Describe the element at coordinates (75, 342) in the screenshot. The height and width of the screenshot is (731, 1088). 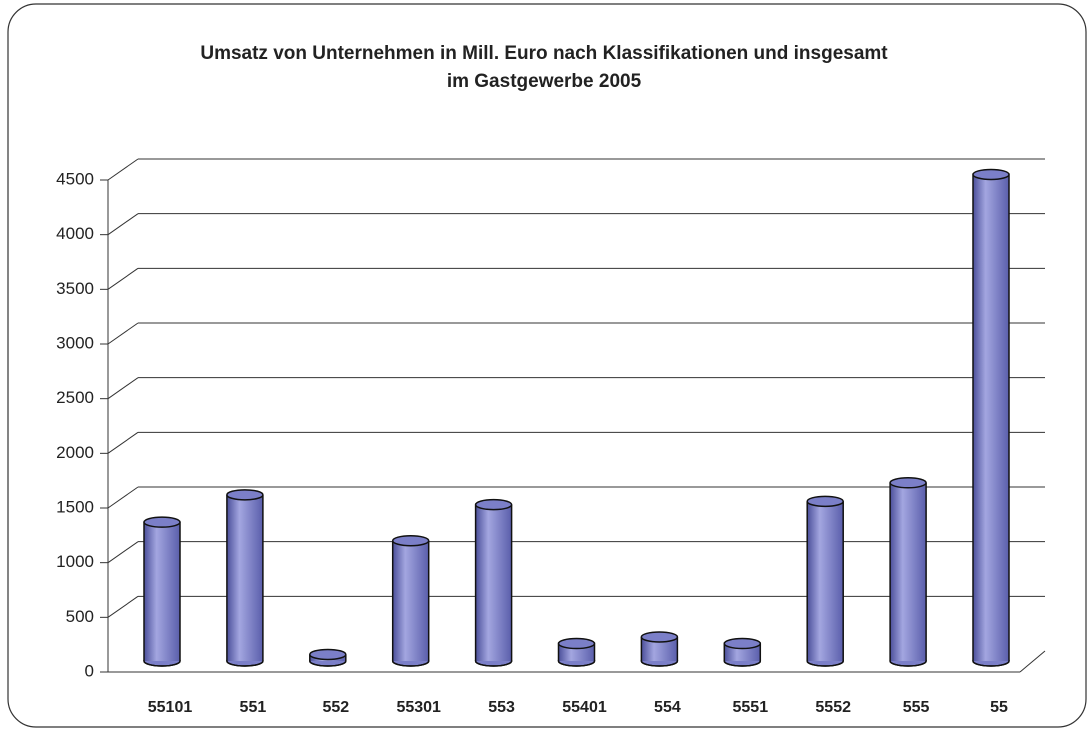
I see `y-tick-label: 3000` at that location.